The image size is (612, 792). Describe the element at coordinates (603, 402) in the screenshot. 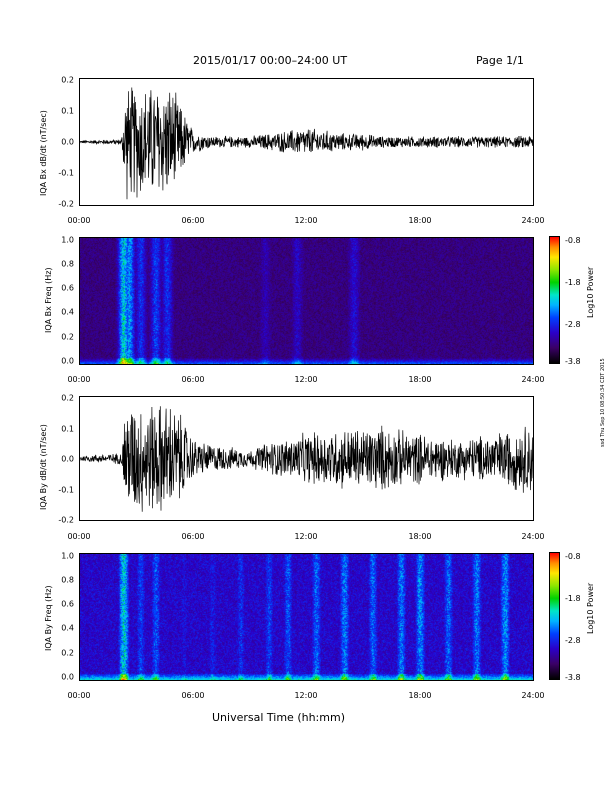

I see `generation-stamp: ssd Thu Sep 10 08:50:34 CDT 2015` at that location.